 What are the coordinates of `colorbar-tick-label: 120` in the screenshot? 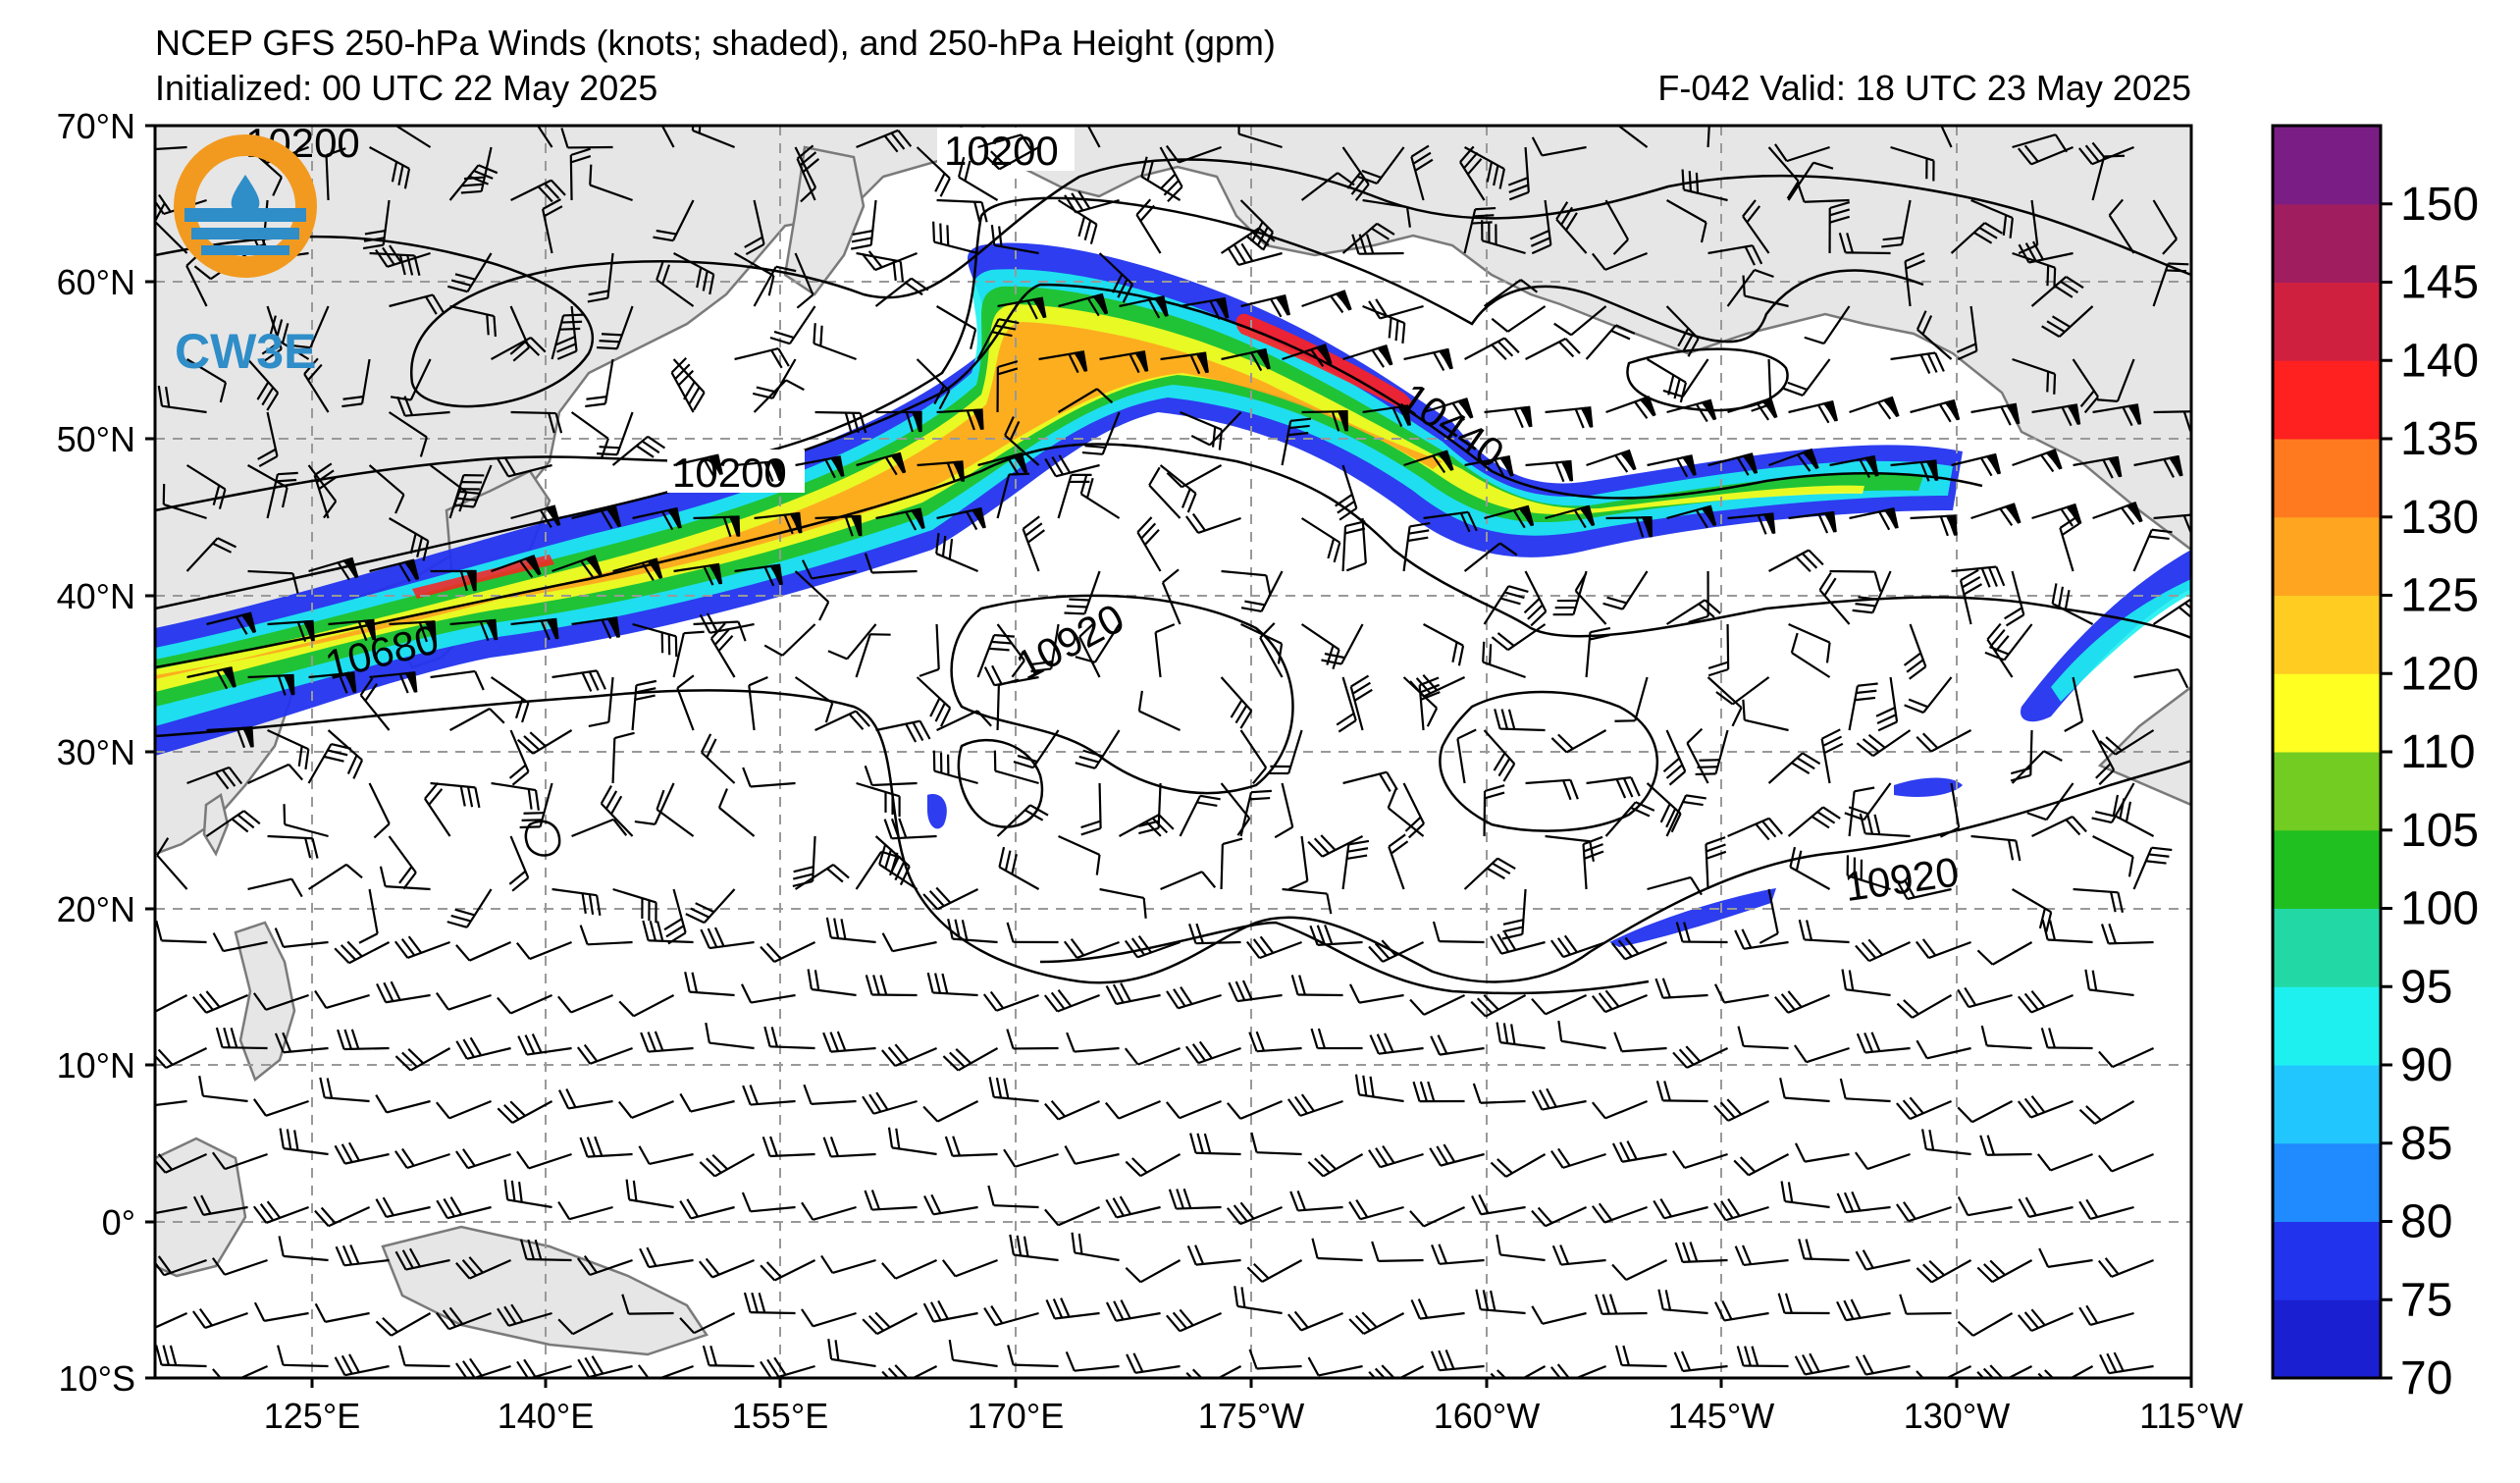 It's located at (2439, 674).